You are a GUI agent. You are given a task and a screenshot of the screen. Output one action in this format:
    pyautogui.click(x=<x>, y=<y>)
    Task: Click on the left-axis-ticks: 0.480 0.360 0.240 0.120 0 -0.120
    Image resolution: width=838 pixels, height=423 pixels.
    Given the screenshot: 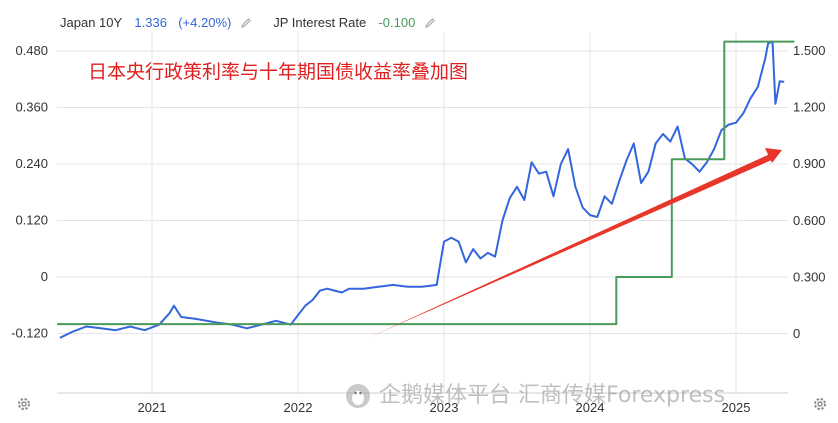 What is the action you would take?
    pyautogui.click(x=29, y=192)
    